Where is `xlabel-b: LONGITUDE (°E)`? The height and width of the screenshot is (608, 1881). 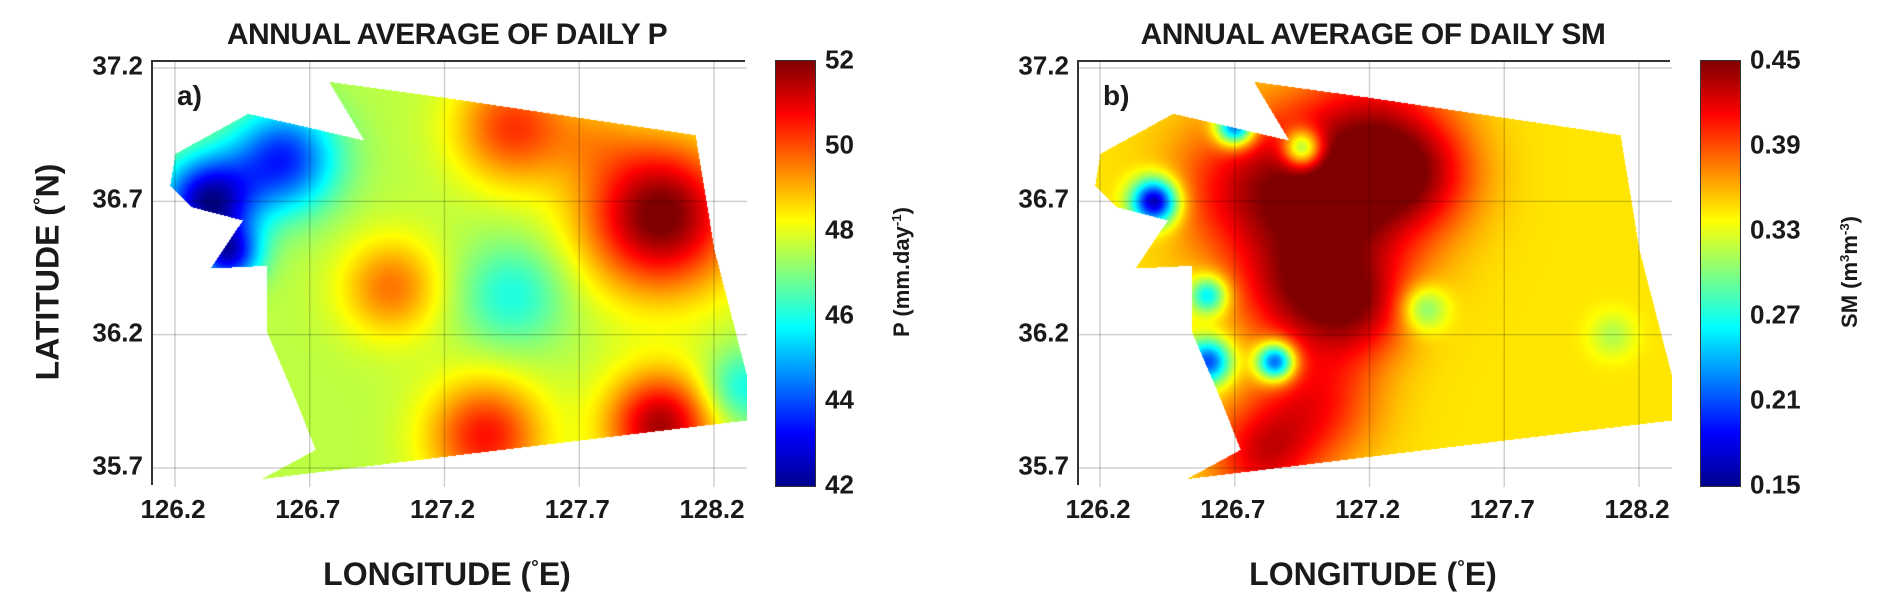 xlabel-b: LONGITUDE (°E) is located at coordinates (1373, 574).